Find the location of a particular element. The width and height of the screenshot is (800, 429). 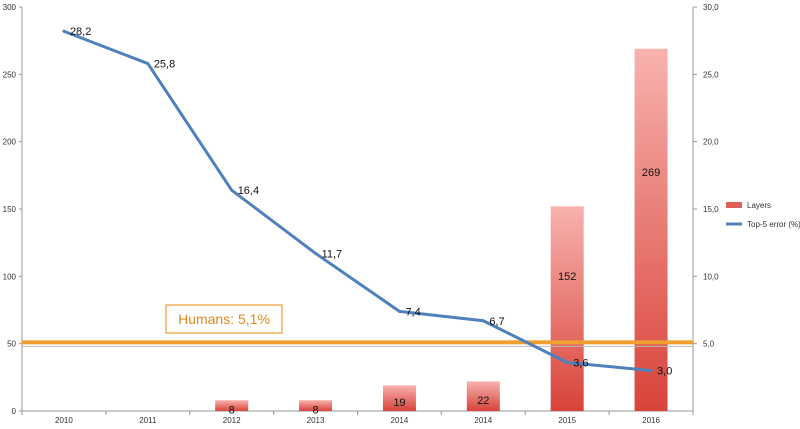

right-tick-label: 15,0 is located at coordinates (711, 209).